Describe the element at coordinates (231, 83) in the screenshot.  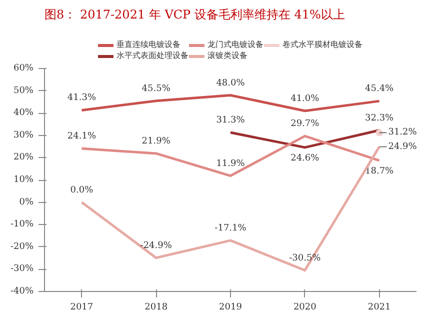
I see `data-label: 48.0%` at that location.